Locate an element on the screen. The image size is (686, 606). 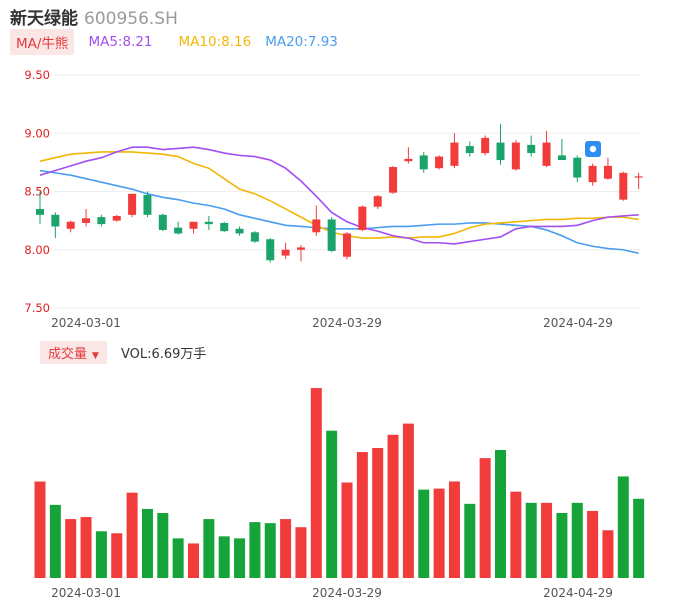
volume-selector-button: 成交量 ▼ is located at coordinates (73, 352).